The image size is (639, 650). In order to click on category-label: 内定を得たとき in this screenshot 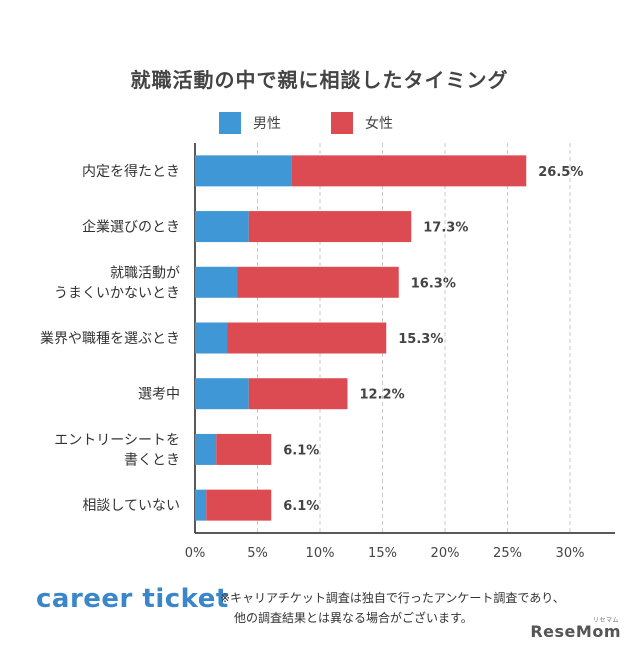, I will do `click(131, 171)`.